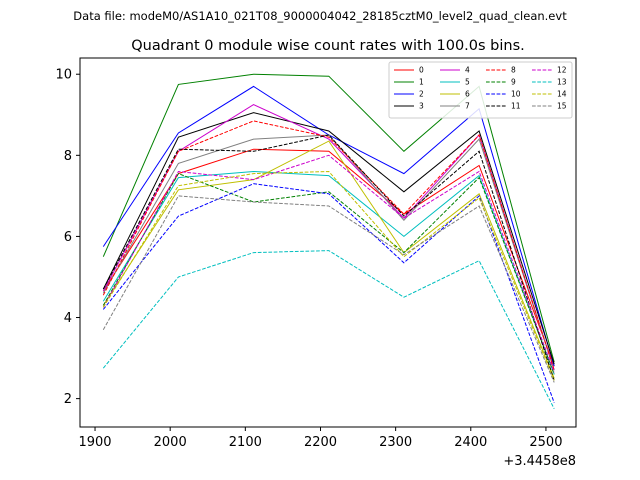  Describe the element at coordinates (562, 82) in the screenshot. I see `legend-label-13: 13` at that location.